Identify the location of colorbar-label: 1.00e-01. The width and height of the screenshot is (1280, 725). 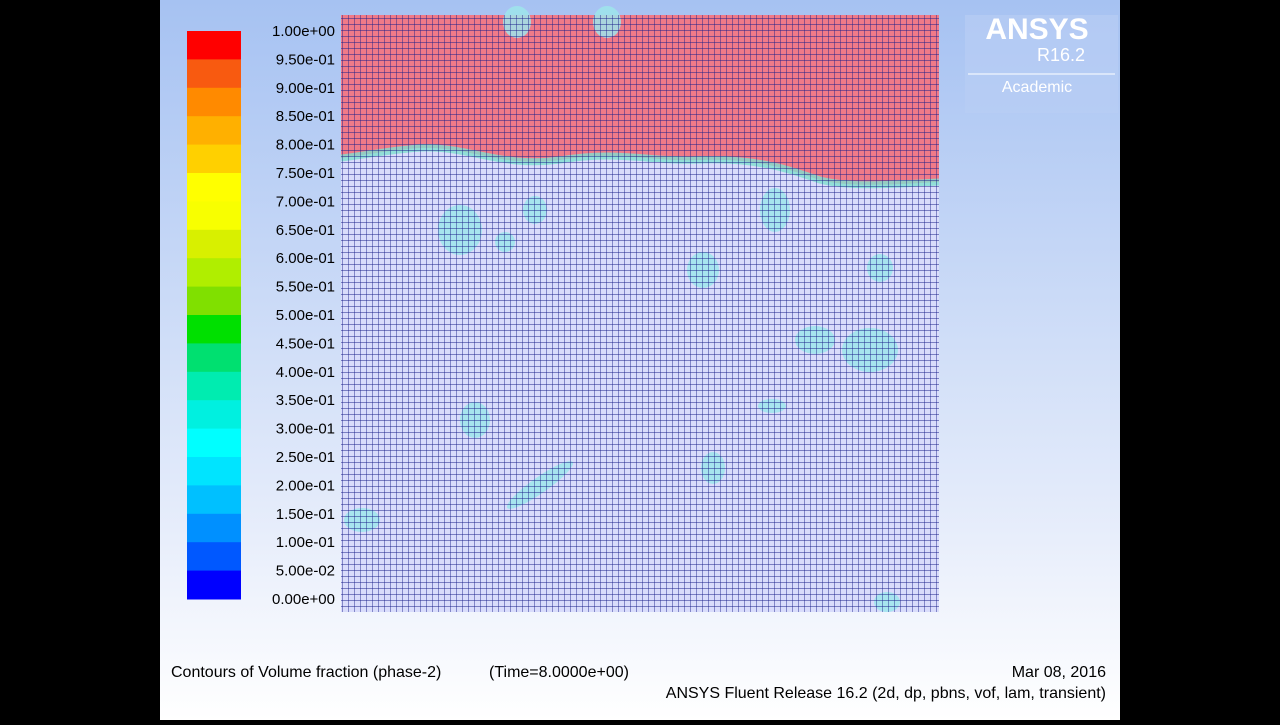
(305, 542).